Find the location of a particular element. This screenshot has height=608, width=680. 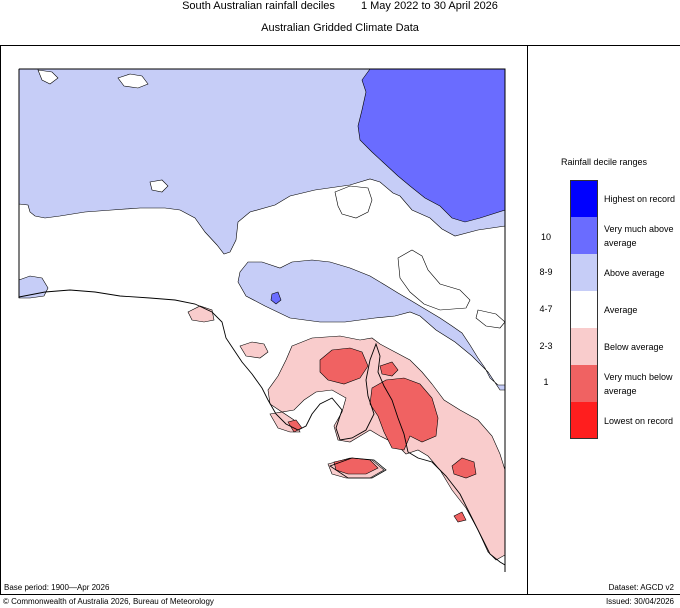

title-text: South Australian rainfall deciles is located at coordinates (258, 6).